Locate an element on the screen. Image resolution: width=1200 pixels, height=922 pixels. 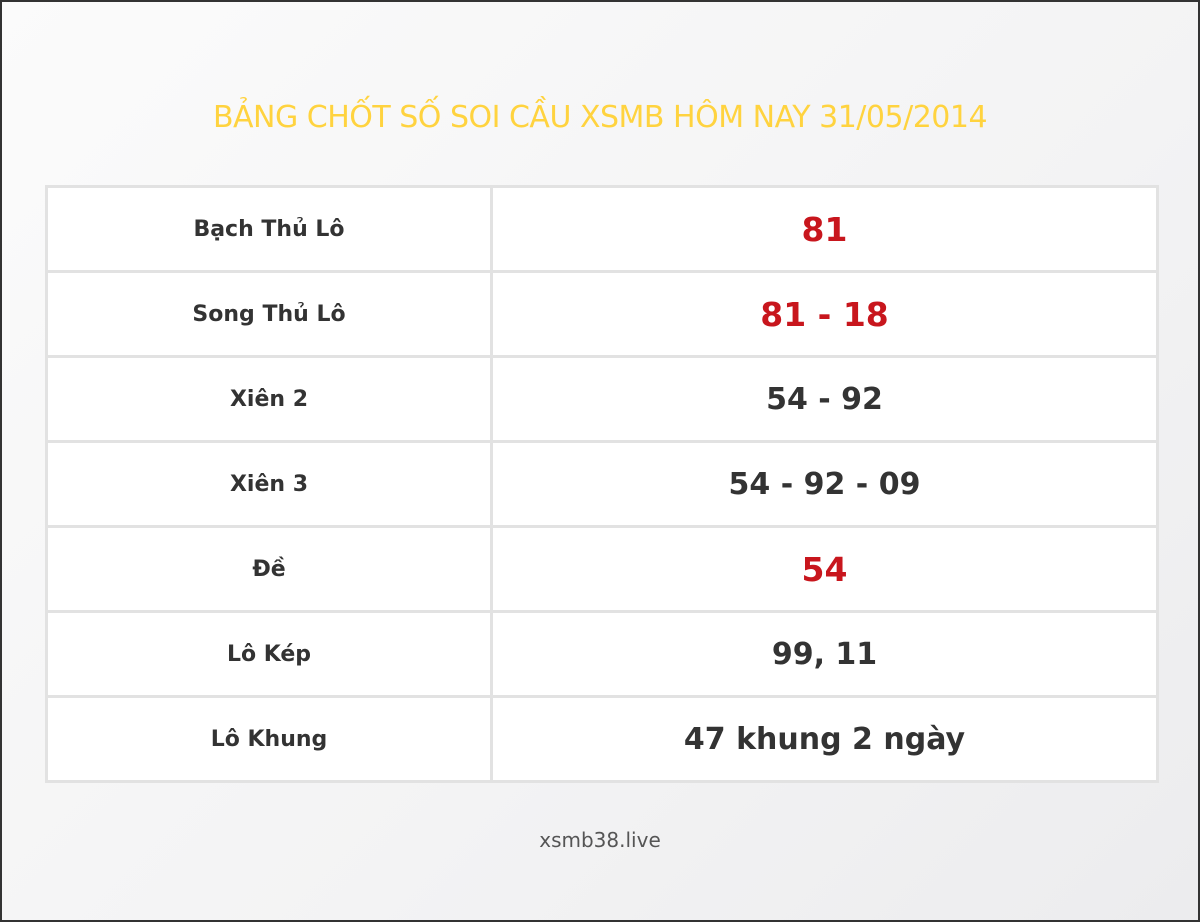
row-label: Đề is located at coordinates (269, 569).